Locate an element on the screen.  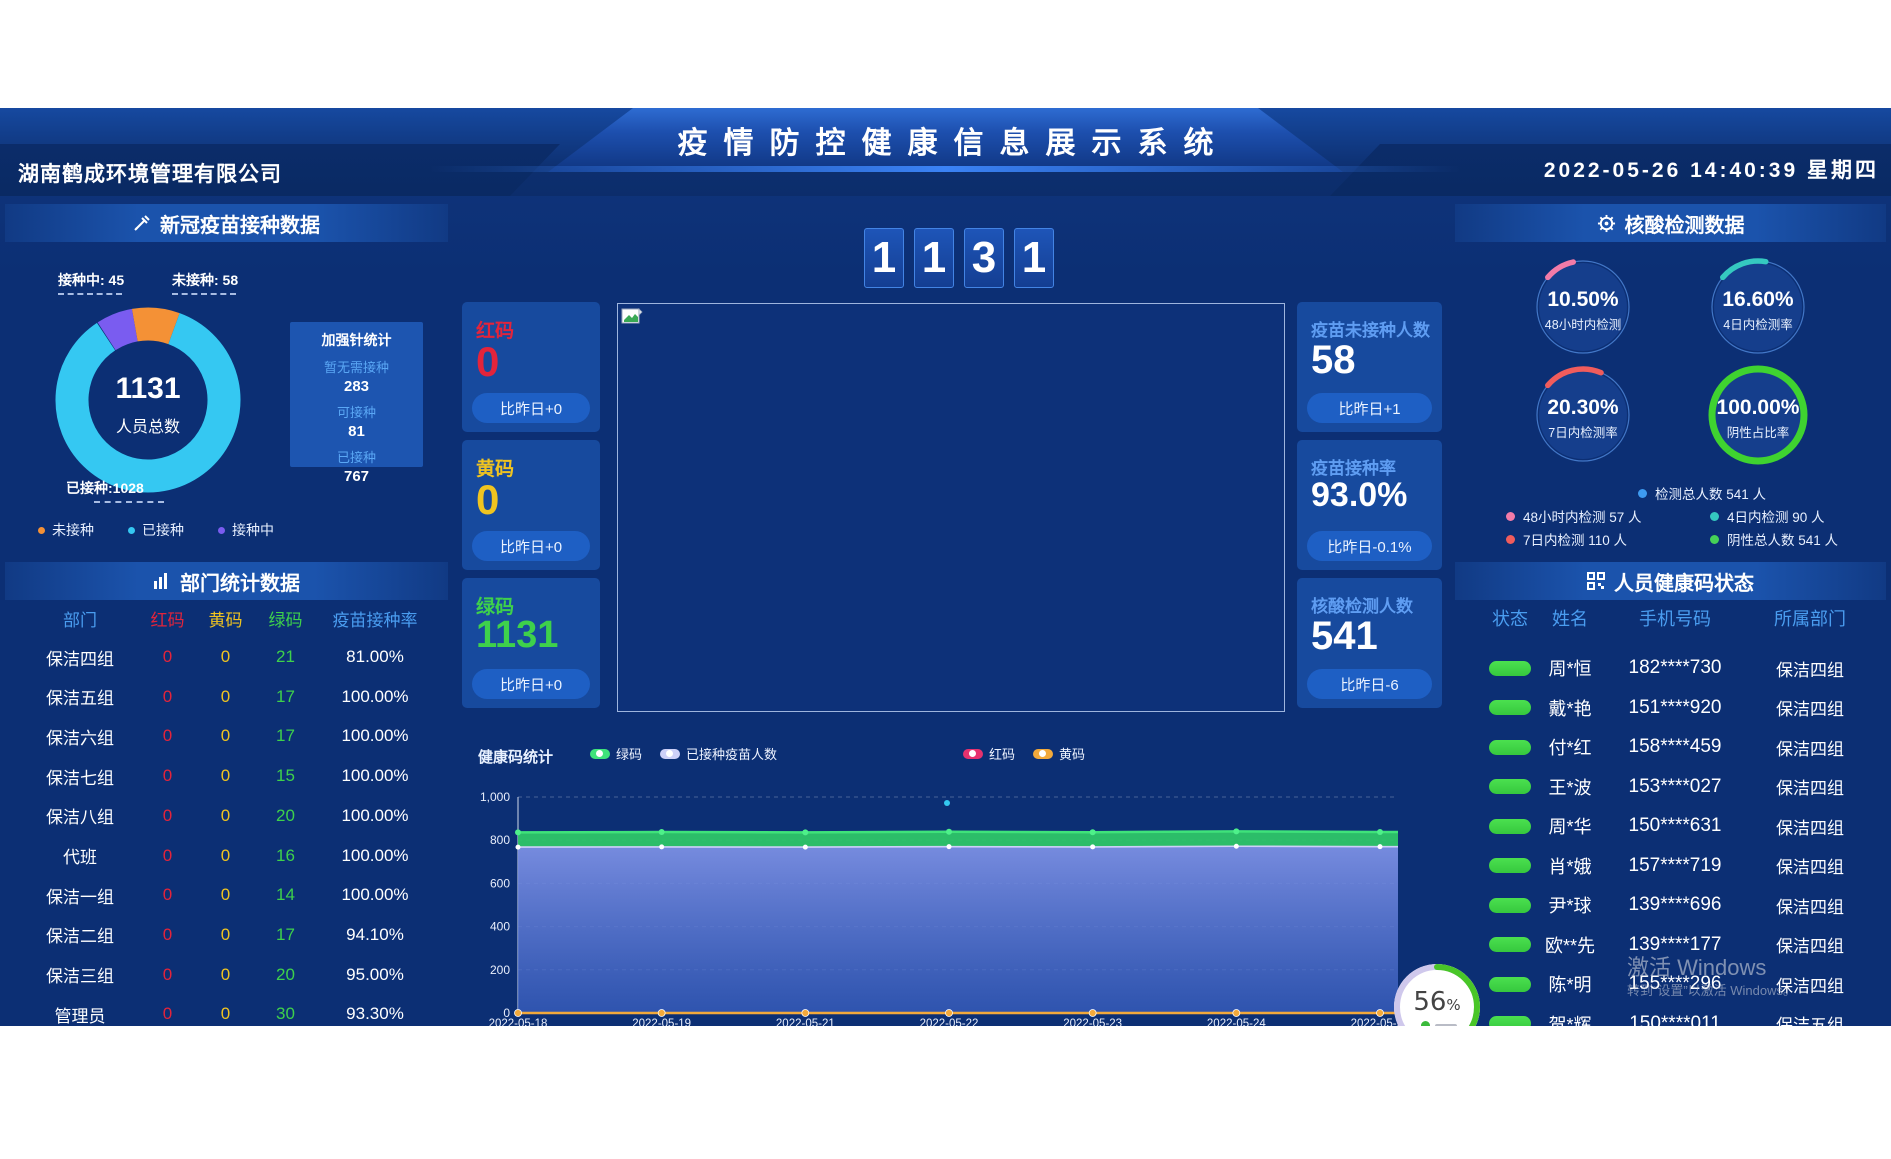
health-table-row: 王*波 153****027 保洁四组 is located at coordinates (1670, 787).